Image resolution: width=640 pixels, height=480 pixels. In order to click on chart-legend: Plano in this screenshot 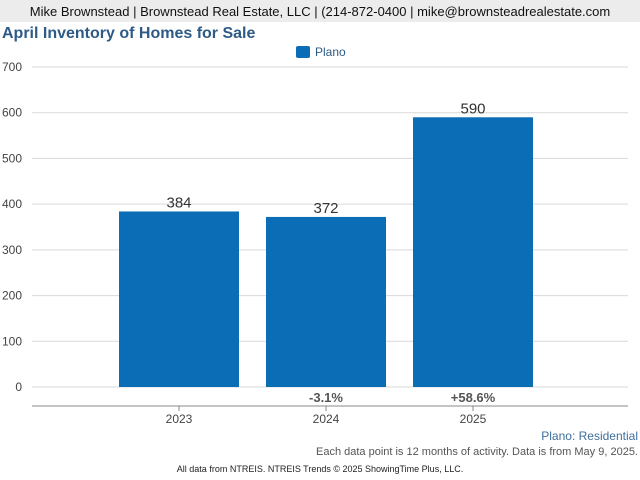, I will do `click(321, 52)`.